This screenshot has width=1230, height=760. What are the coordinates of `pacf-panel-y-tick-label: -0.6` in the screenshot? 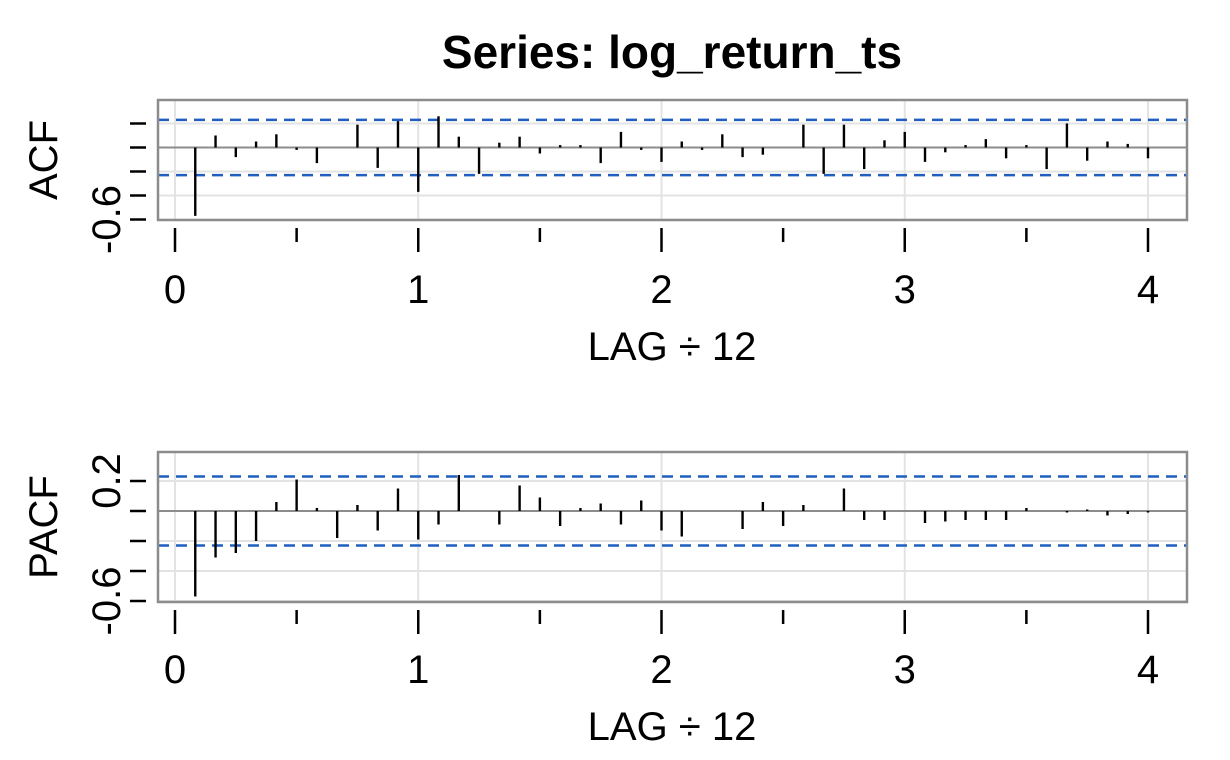 It's located at (107, 601).